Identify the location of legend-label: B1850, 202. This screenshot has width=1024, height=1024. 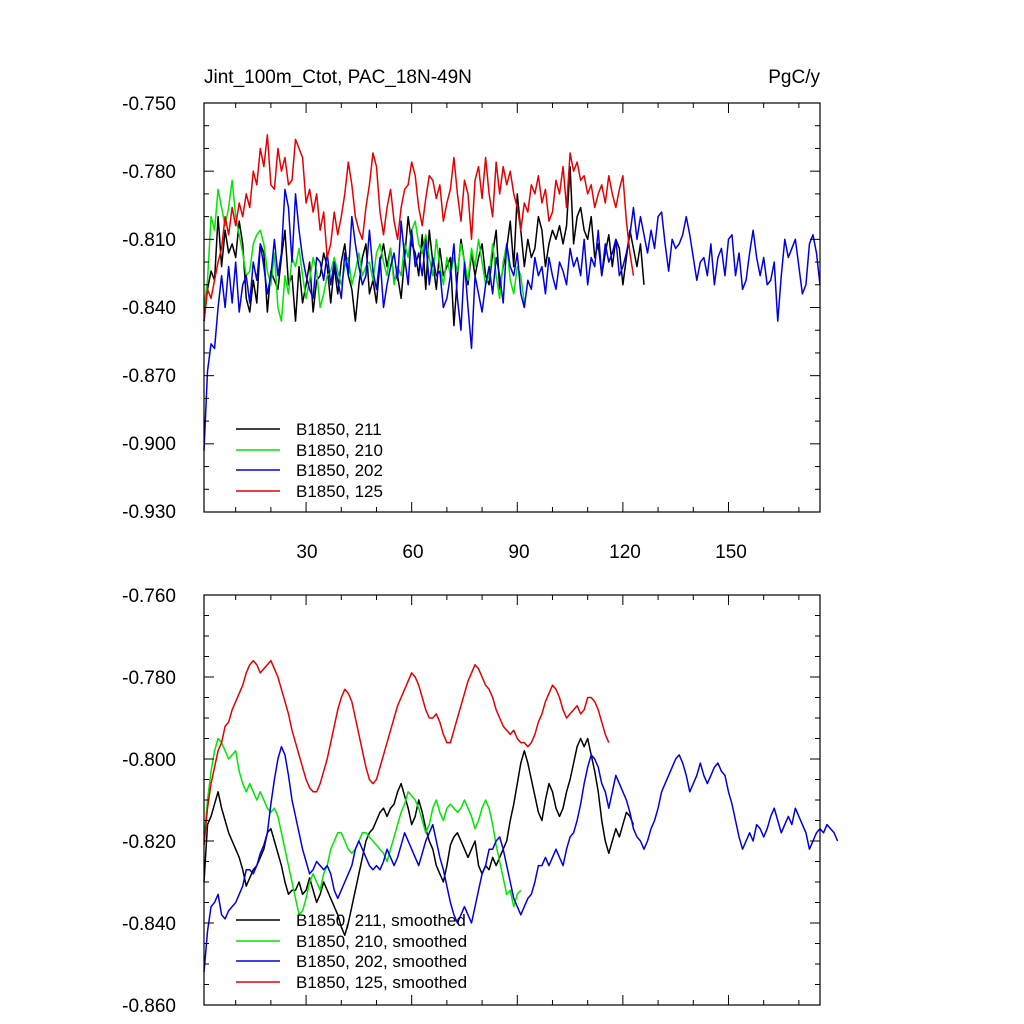
(339, 470).